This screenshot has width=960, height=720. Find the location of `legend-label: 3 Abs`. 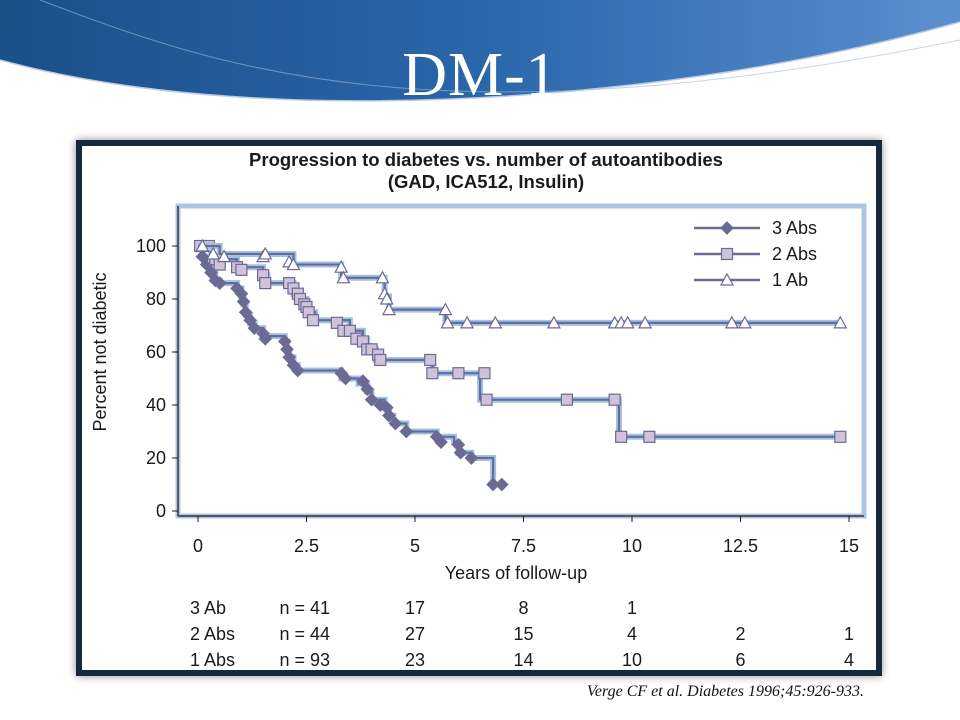

legend-label: 3 Abs is located at coordinates (794, 228).